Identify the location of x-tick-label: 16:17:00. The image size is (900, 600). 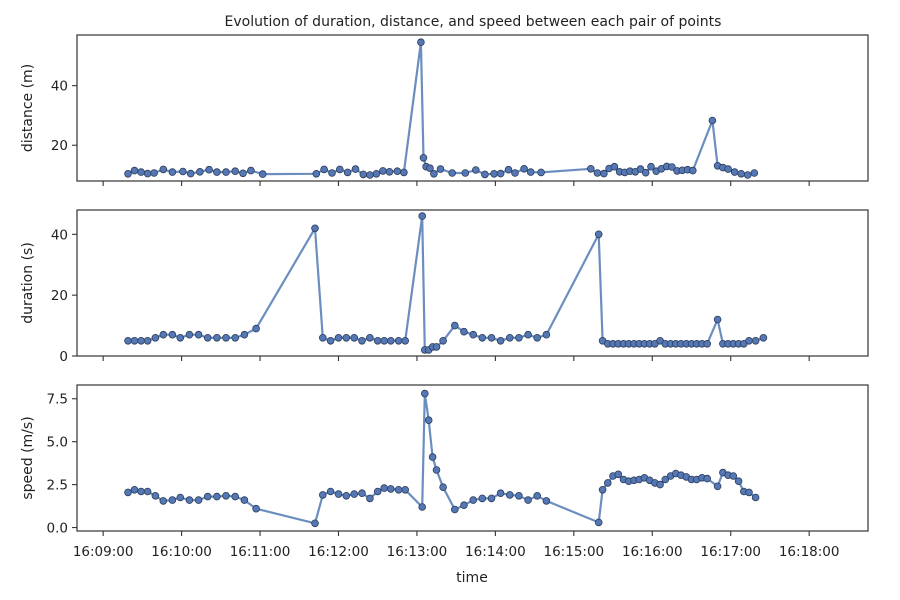
(730, 552).